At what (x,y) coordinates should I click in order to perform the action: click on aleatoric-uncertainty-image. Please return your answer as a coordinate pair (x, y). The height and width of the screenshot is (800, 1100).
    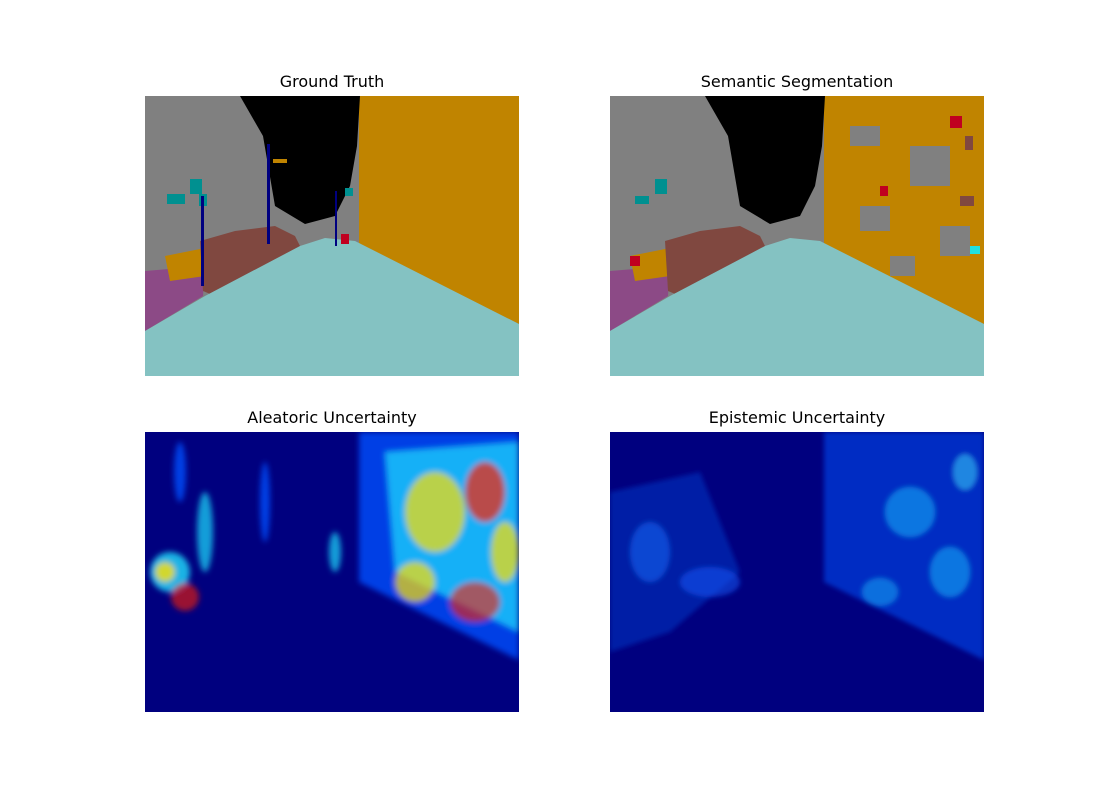
    Looking at the image, I should click on (332, 572).